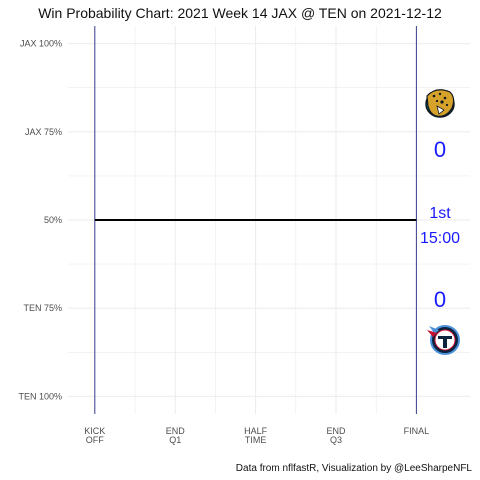 The height and width of the screenshot is (480, 480). Describe the element at coordinates (443, 340) in the screenshot. I see `titans-logo` at that location.